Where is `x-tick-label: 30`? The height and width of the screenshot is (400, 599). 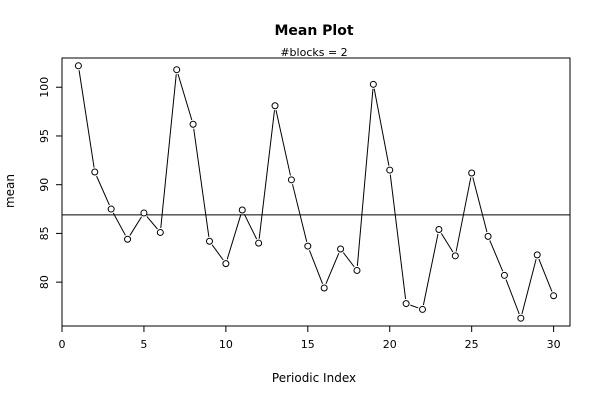 x-tick-label: 30 is located at coordinates (554, 344).